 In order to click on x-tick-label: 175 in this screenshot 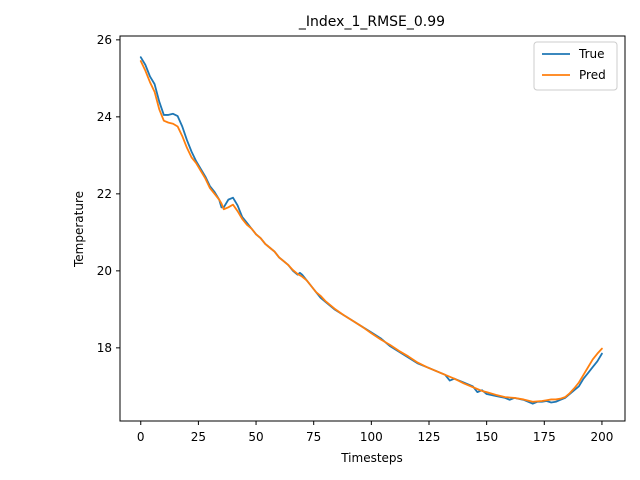, I will do `click(544, 437)`.